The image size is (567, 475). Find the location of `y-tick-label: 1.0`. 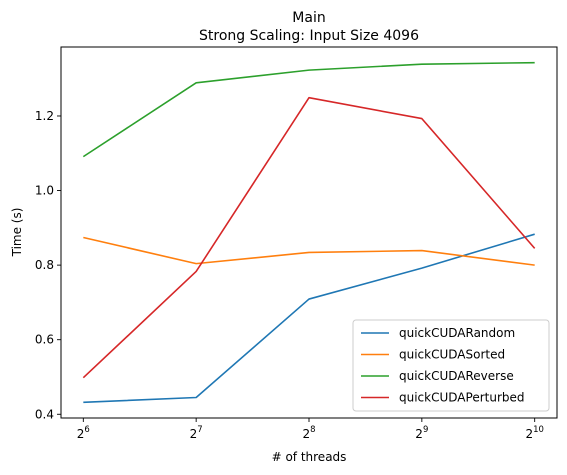

y-tick-label: 1.0 is located at coordinates (44, 191).